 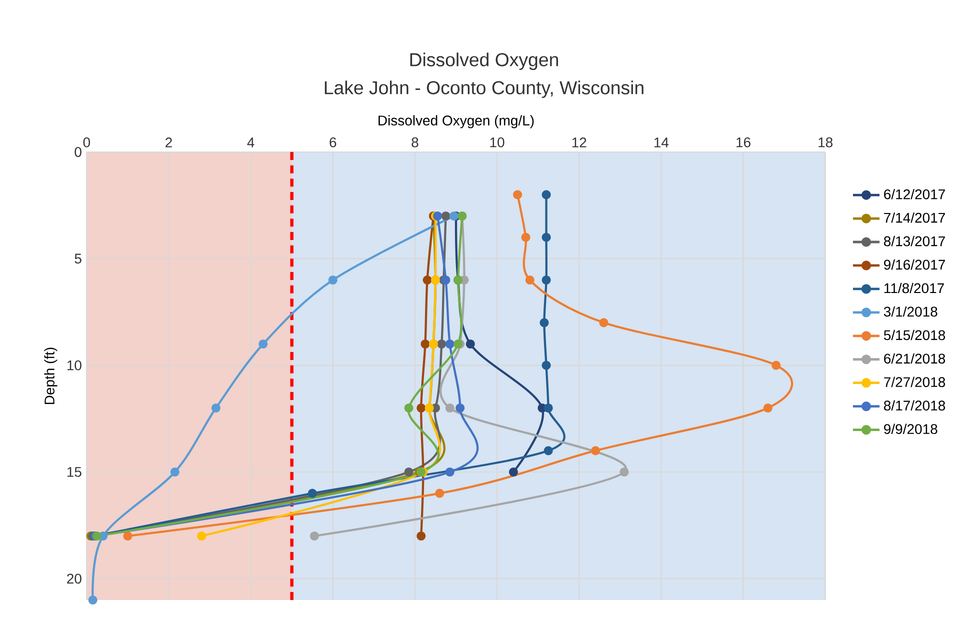 What do you see at coordinates (825, 142) in the screenshot?
I see `x-tick-label: 18` at bounding box center [825, 142].